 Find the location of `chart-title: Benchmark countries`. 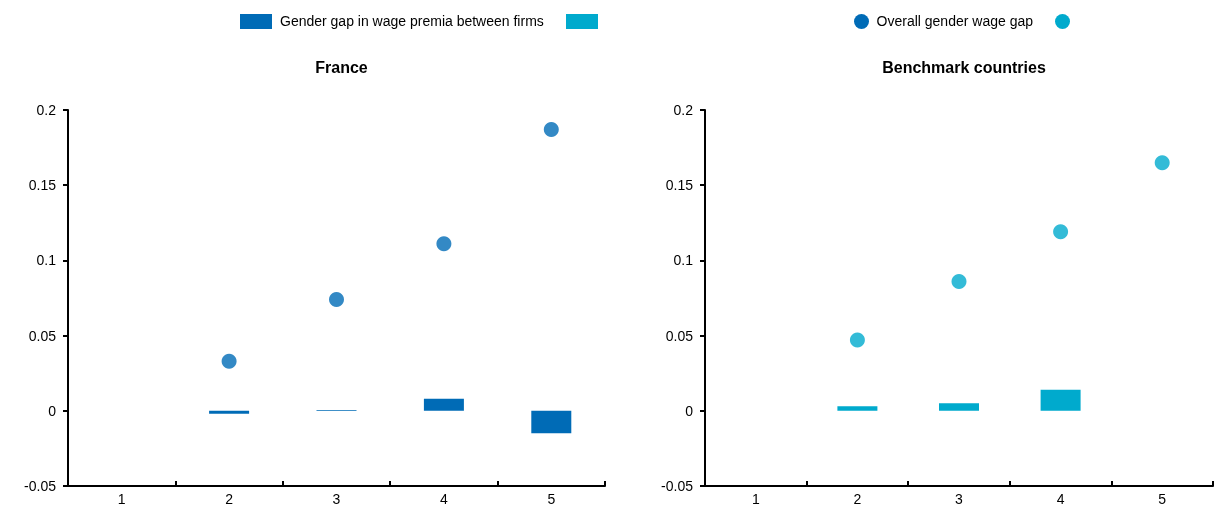

chart-title: Benchmark countries is located at coordinates (964, 67).